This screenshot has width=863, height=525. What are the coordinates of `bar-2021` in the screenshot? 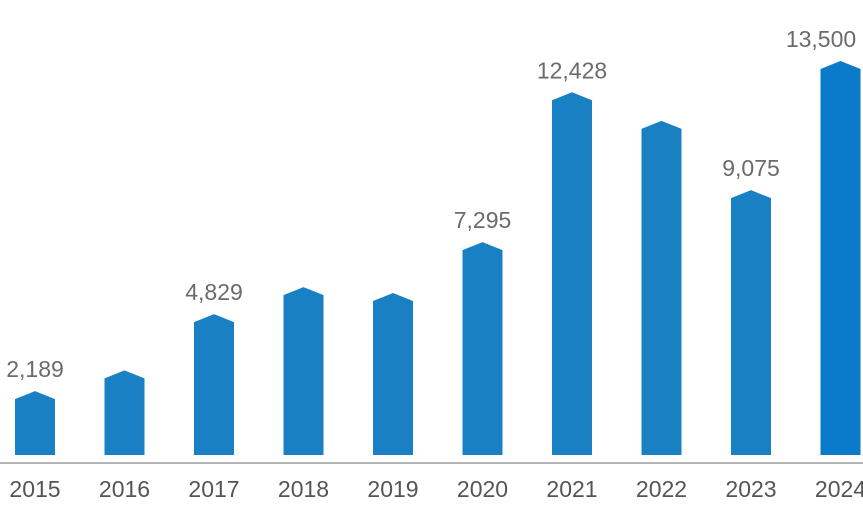 It's located at (572, 273).